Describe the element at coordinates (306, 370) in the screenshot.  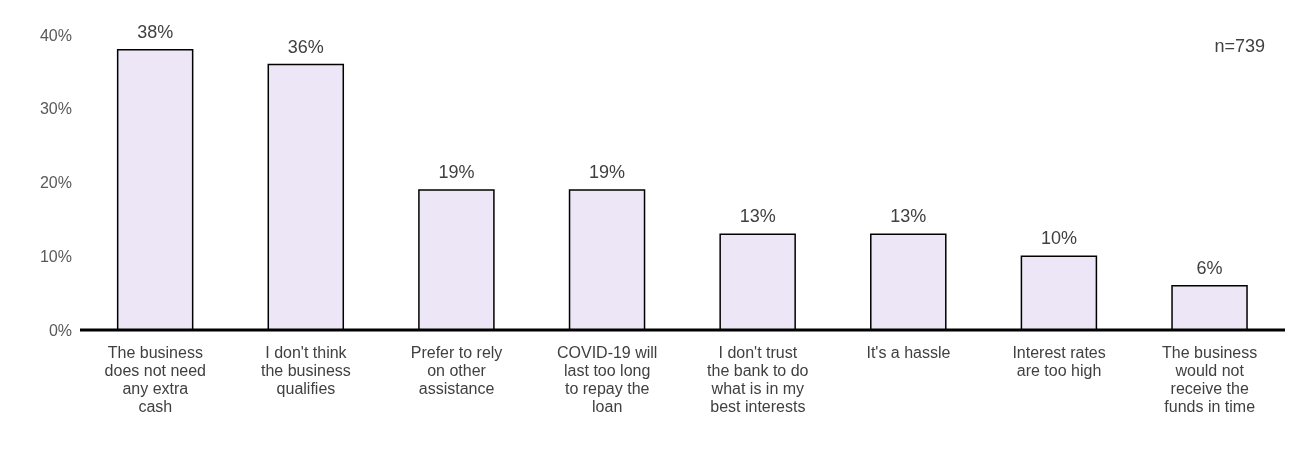
I see `x-tick-label: I don't think the business qualifies` at that location.